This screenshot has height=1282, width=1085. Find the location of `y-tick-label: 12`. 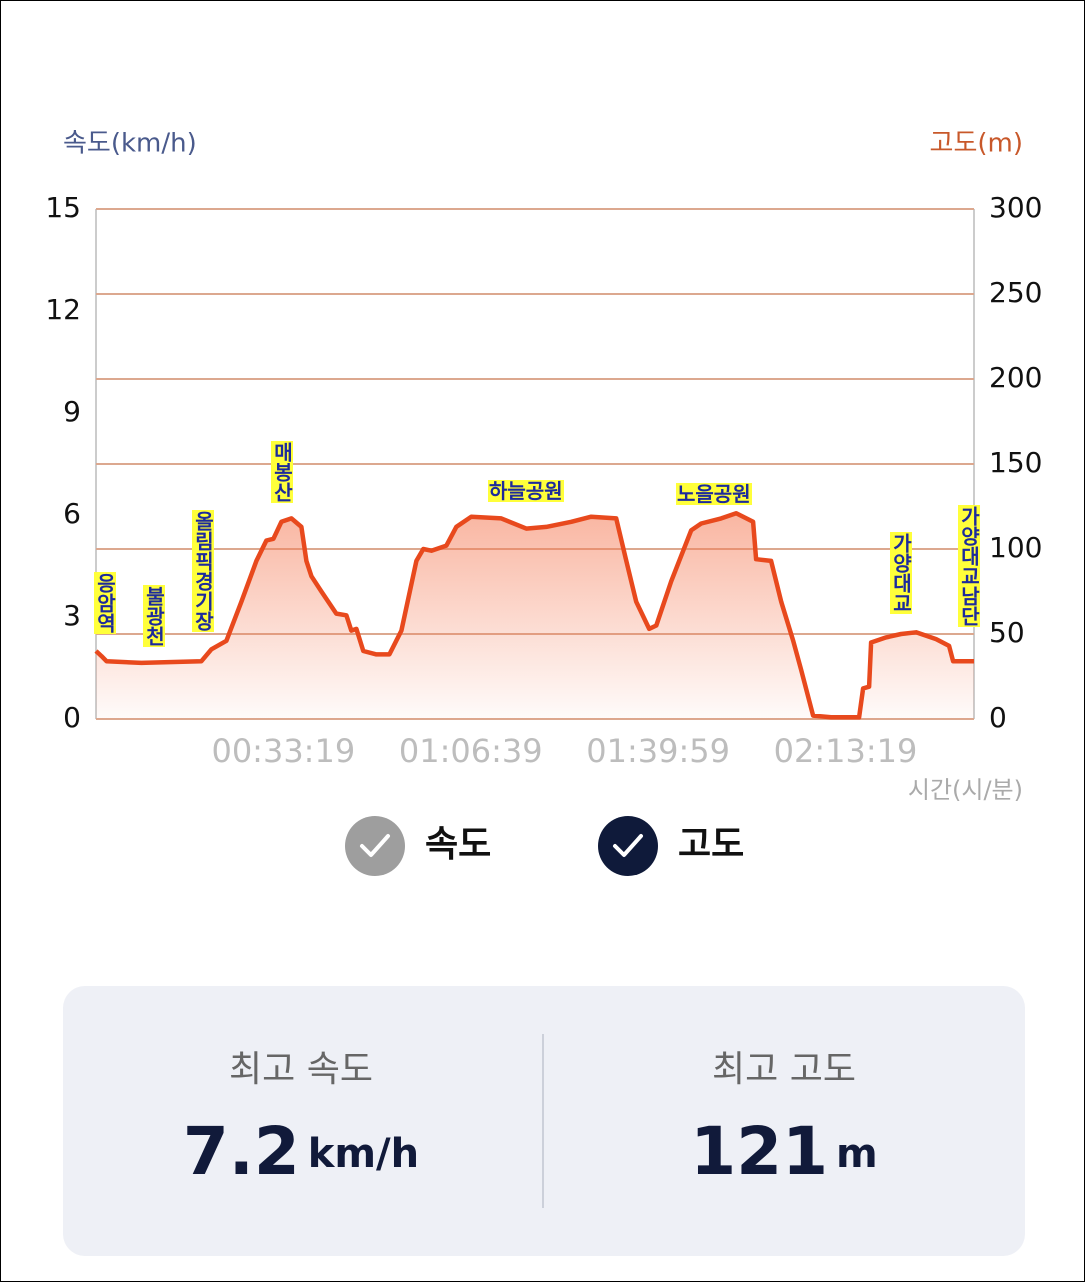

y-tick-label: 12 is located at coordinates (63, 309).